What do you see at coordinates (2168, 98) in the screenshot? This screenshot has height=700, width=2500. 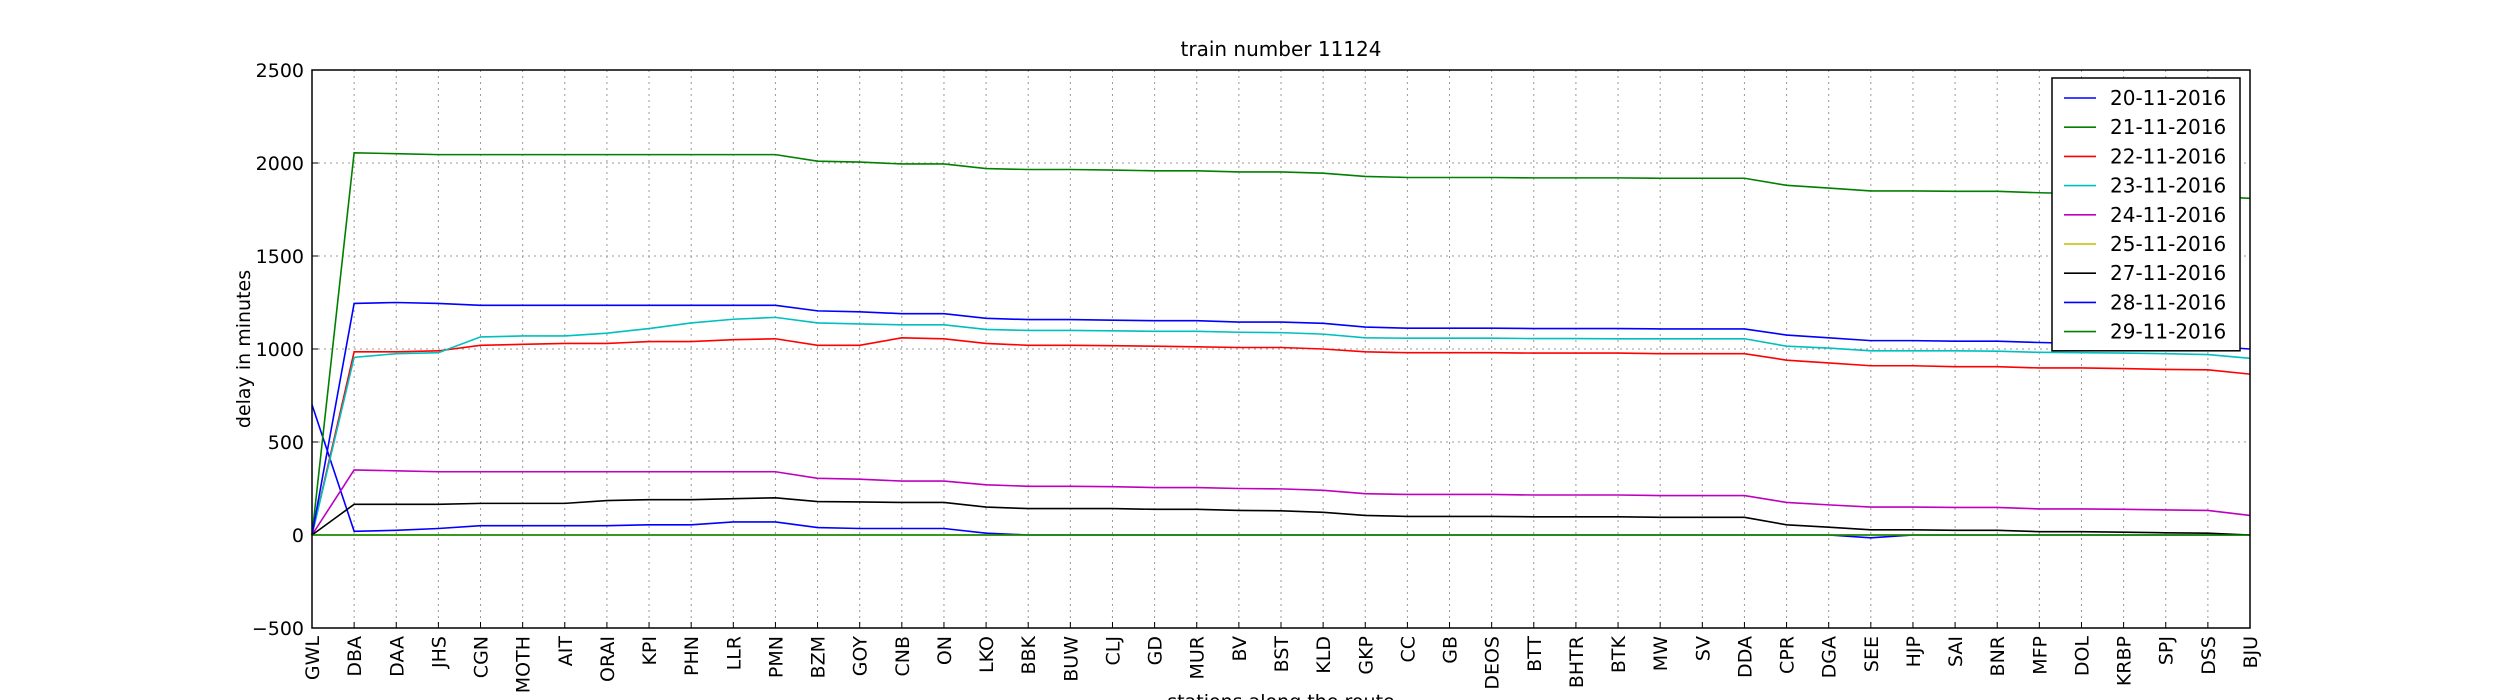 I see `legend-label: 20-11-2016` at bounding box center [2168, 98].